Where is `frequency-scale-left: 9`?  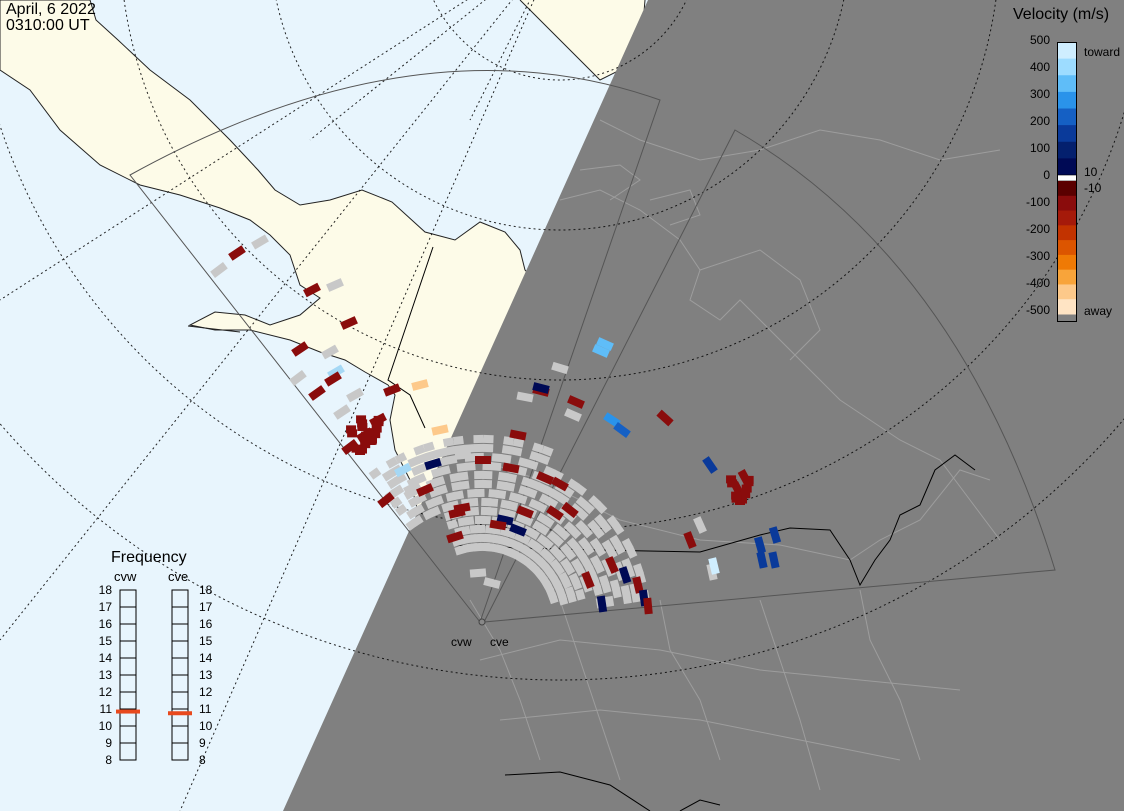
frequency-scale-left: 9 is located at coordinates (108, 743).